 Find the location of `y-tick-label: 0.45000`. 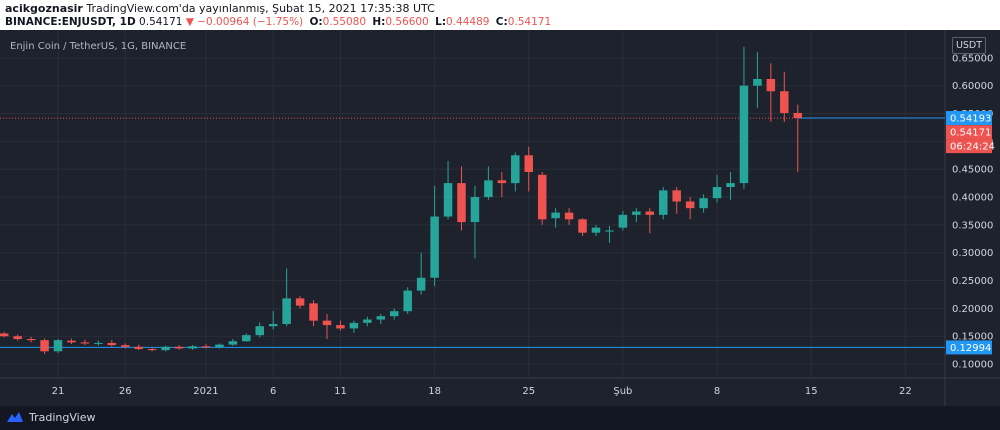

y-tick-label: 0.45000 is located at coordinates (972, 170).